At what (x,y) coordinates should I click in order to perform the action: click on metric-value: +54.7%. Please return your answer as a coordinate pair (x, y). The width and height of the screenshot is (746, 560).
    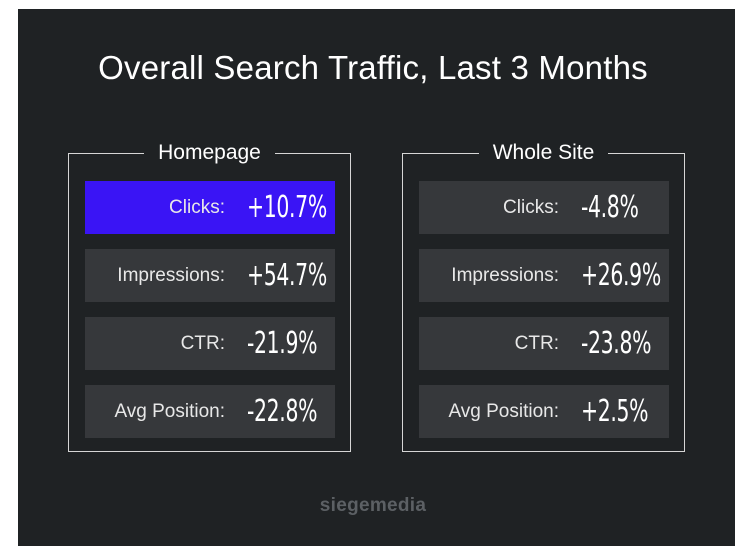
    Looking at the image, I should click on (287, 275).